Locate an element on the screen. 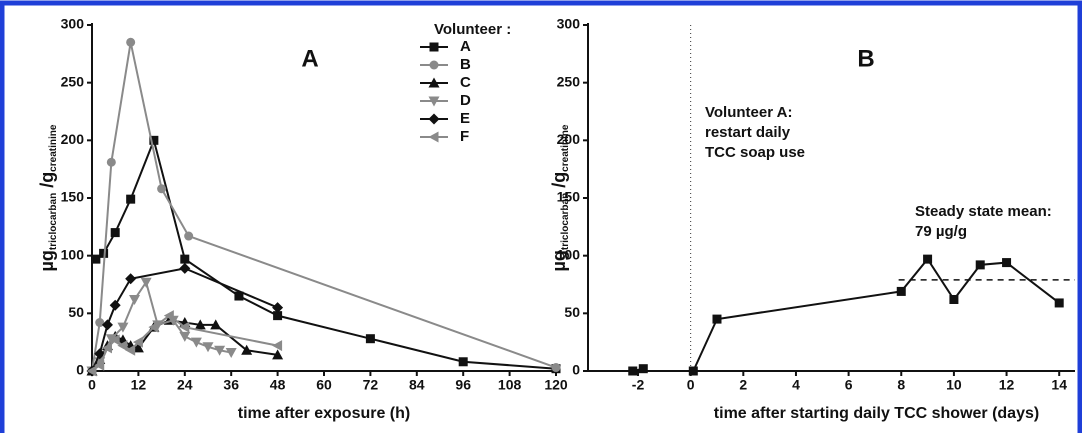 The height and width of the screenshot is (433, 1082). x-tick-label: 72 is located at coordinates (371, 385).